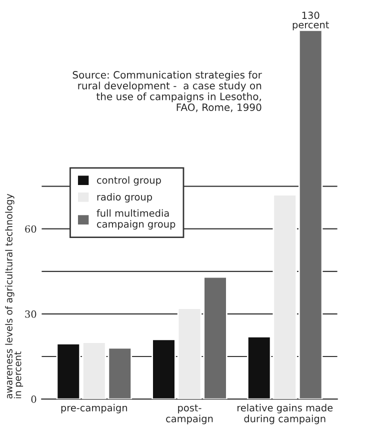  What do you see at coordinates (285, 414) in the screenshot?
I see `x-tick-label: relative gains made during campaign` at bounding box center [285, 414].